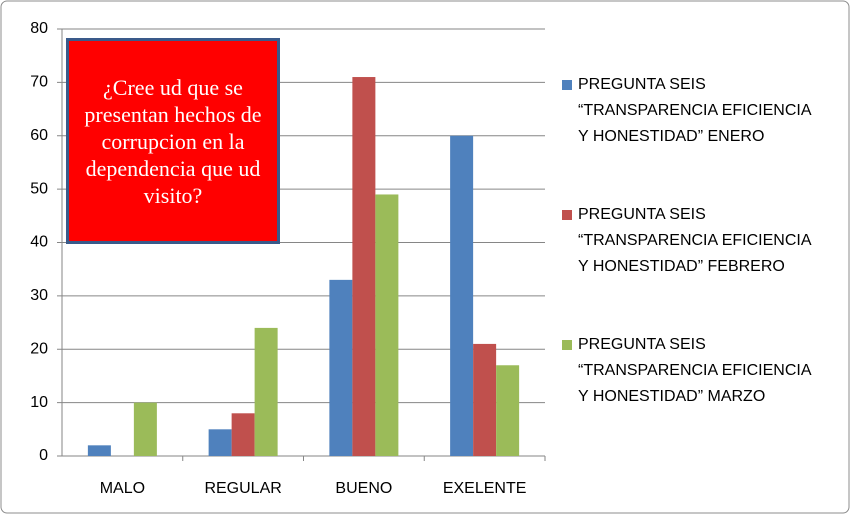 The height and width of the screenshot is (515, 851). Describe the element at coordinates (39, 402) in the screenshot. I see `y-tick-label: 10` at that location.